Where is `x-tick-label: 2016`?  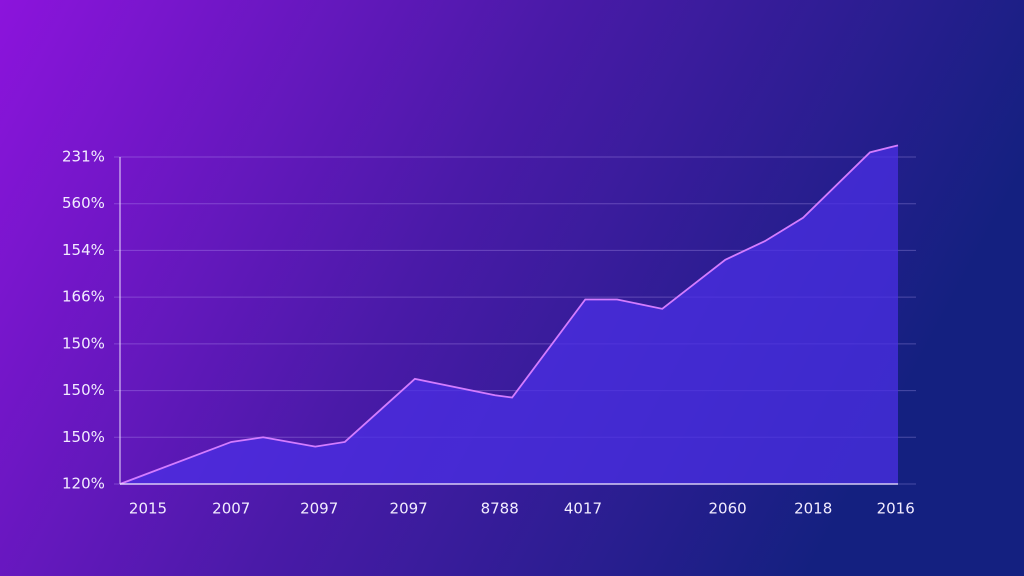
x-tick-label: 2016 is located at coordinates (896, 509).